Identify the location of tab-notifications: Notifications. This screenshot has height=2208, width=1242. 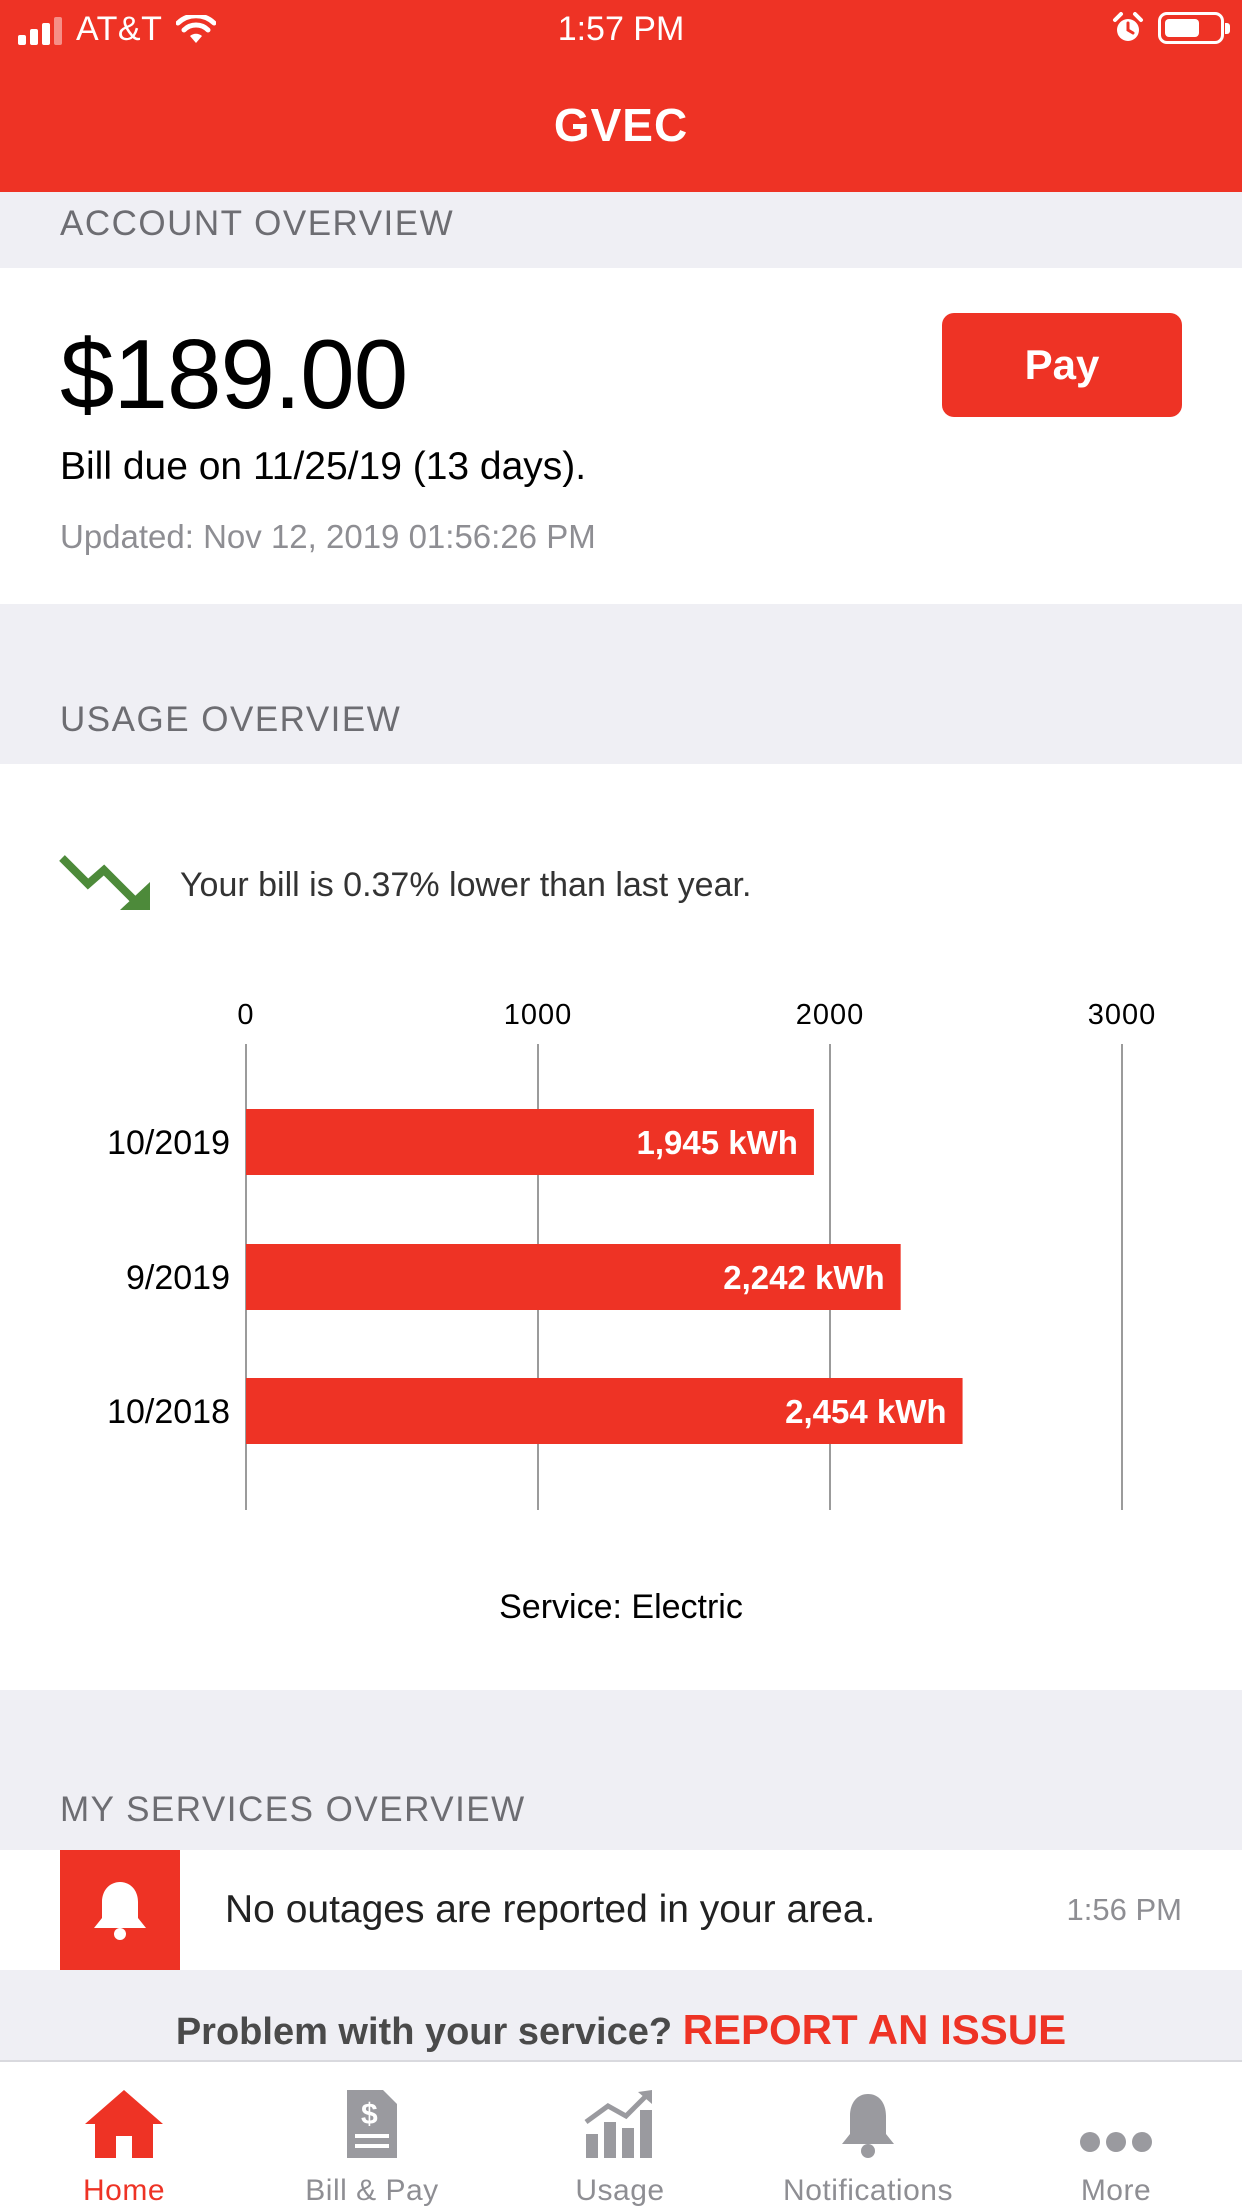
(868, 2135).